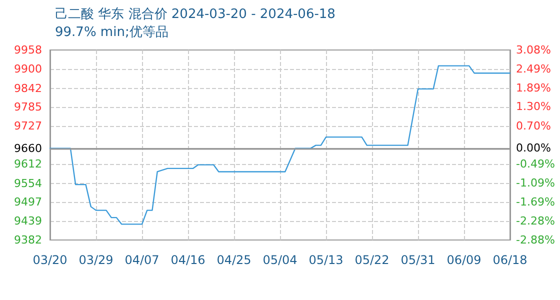 Image resolution: width=560 pixels, height=300 pixels. Describe the element at coordinates (28, 164) in the screenshot. I see `y-tick-label: 9612` at that location.